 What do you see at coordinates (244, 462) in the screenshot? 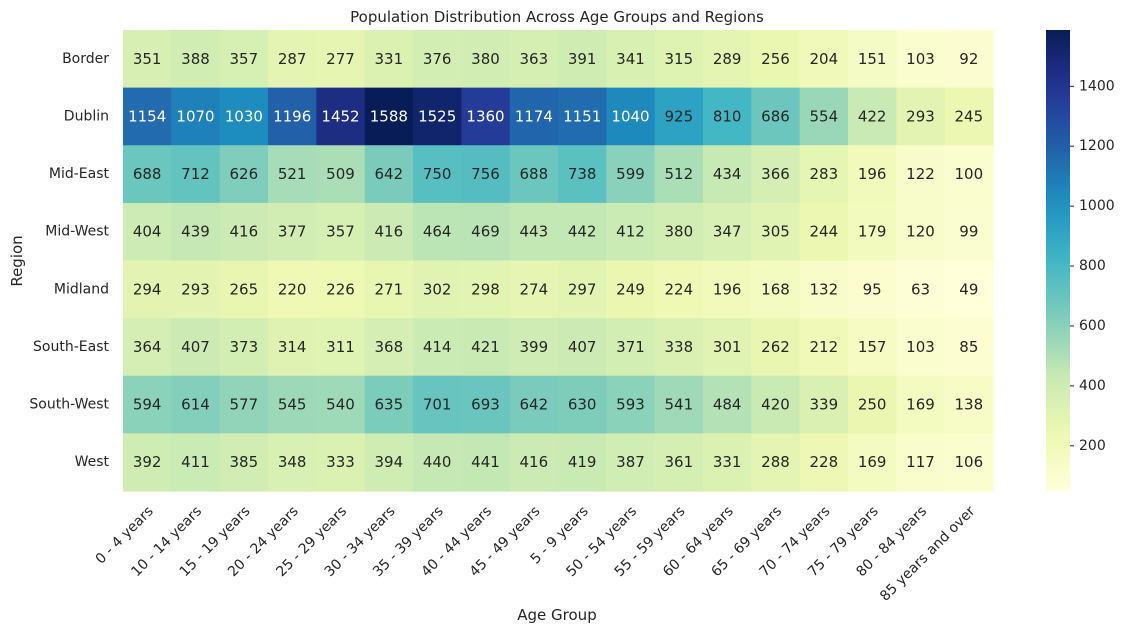
I see `cell-value-label: 385` at bounding box center [244, 462].